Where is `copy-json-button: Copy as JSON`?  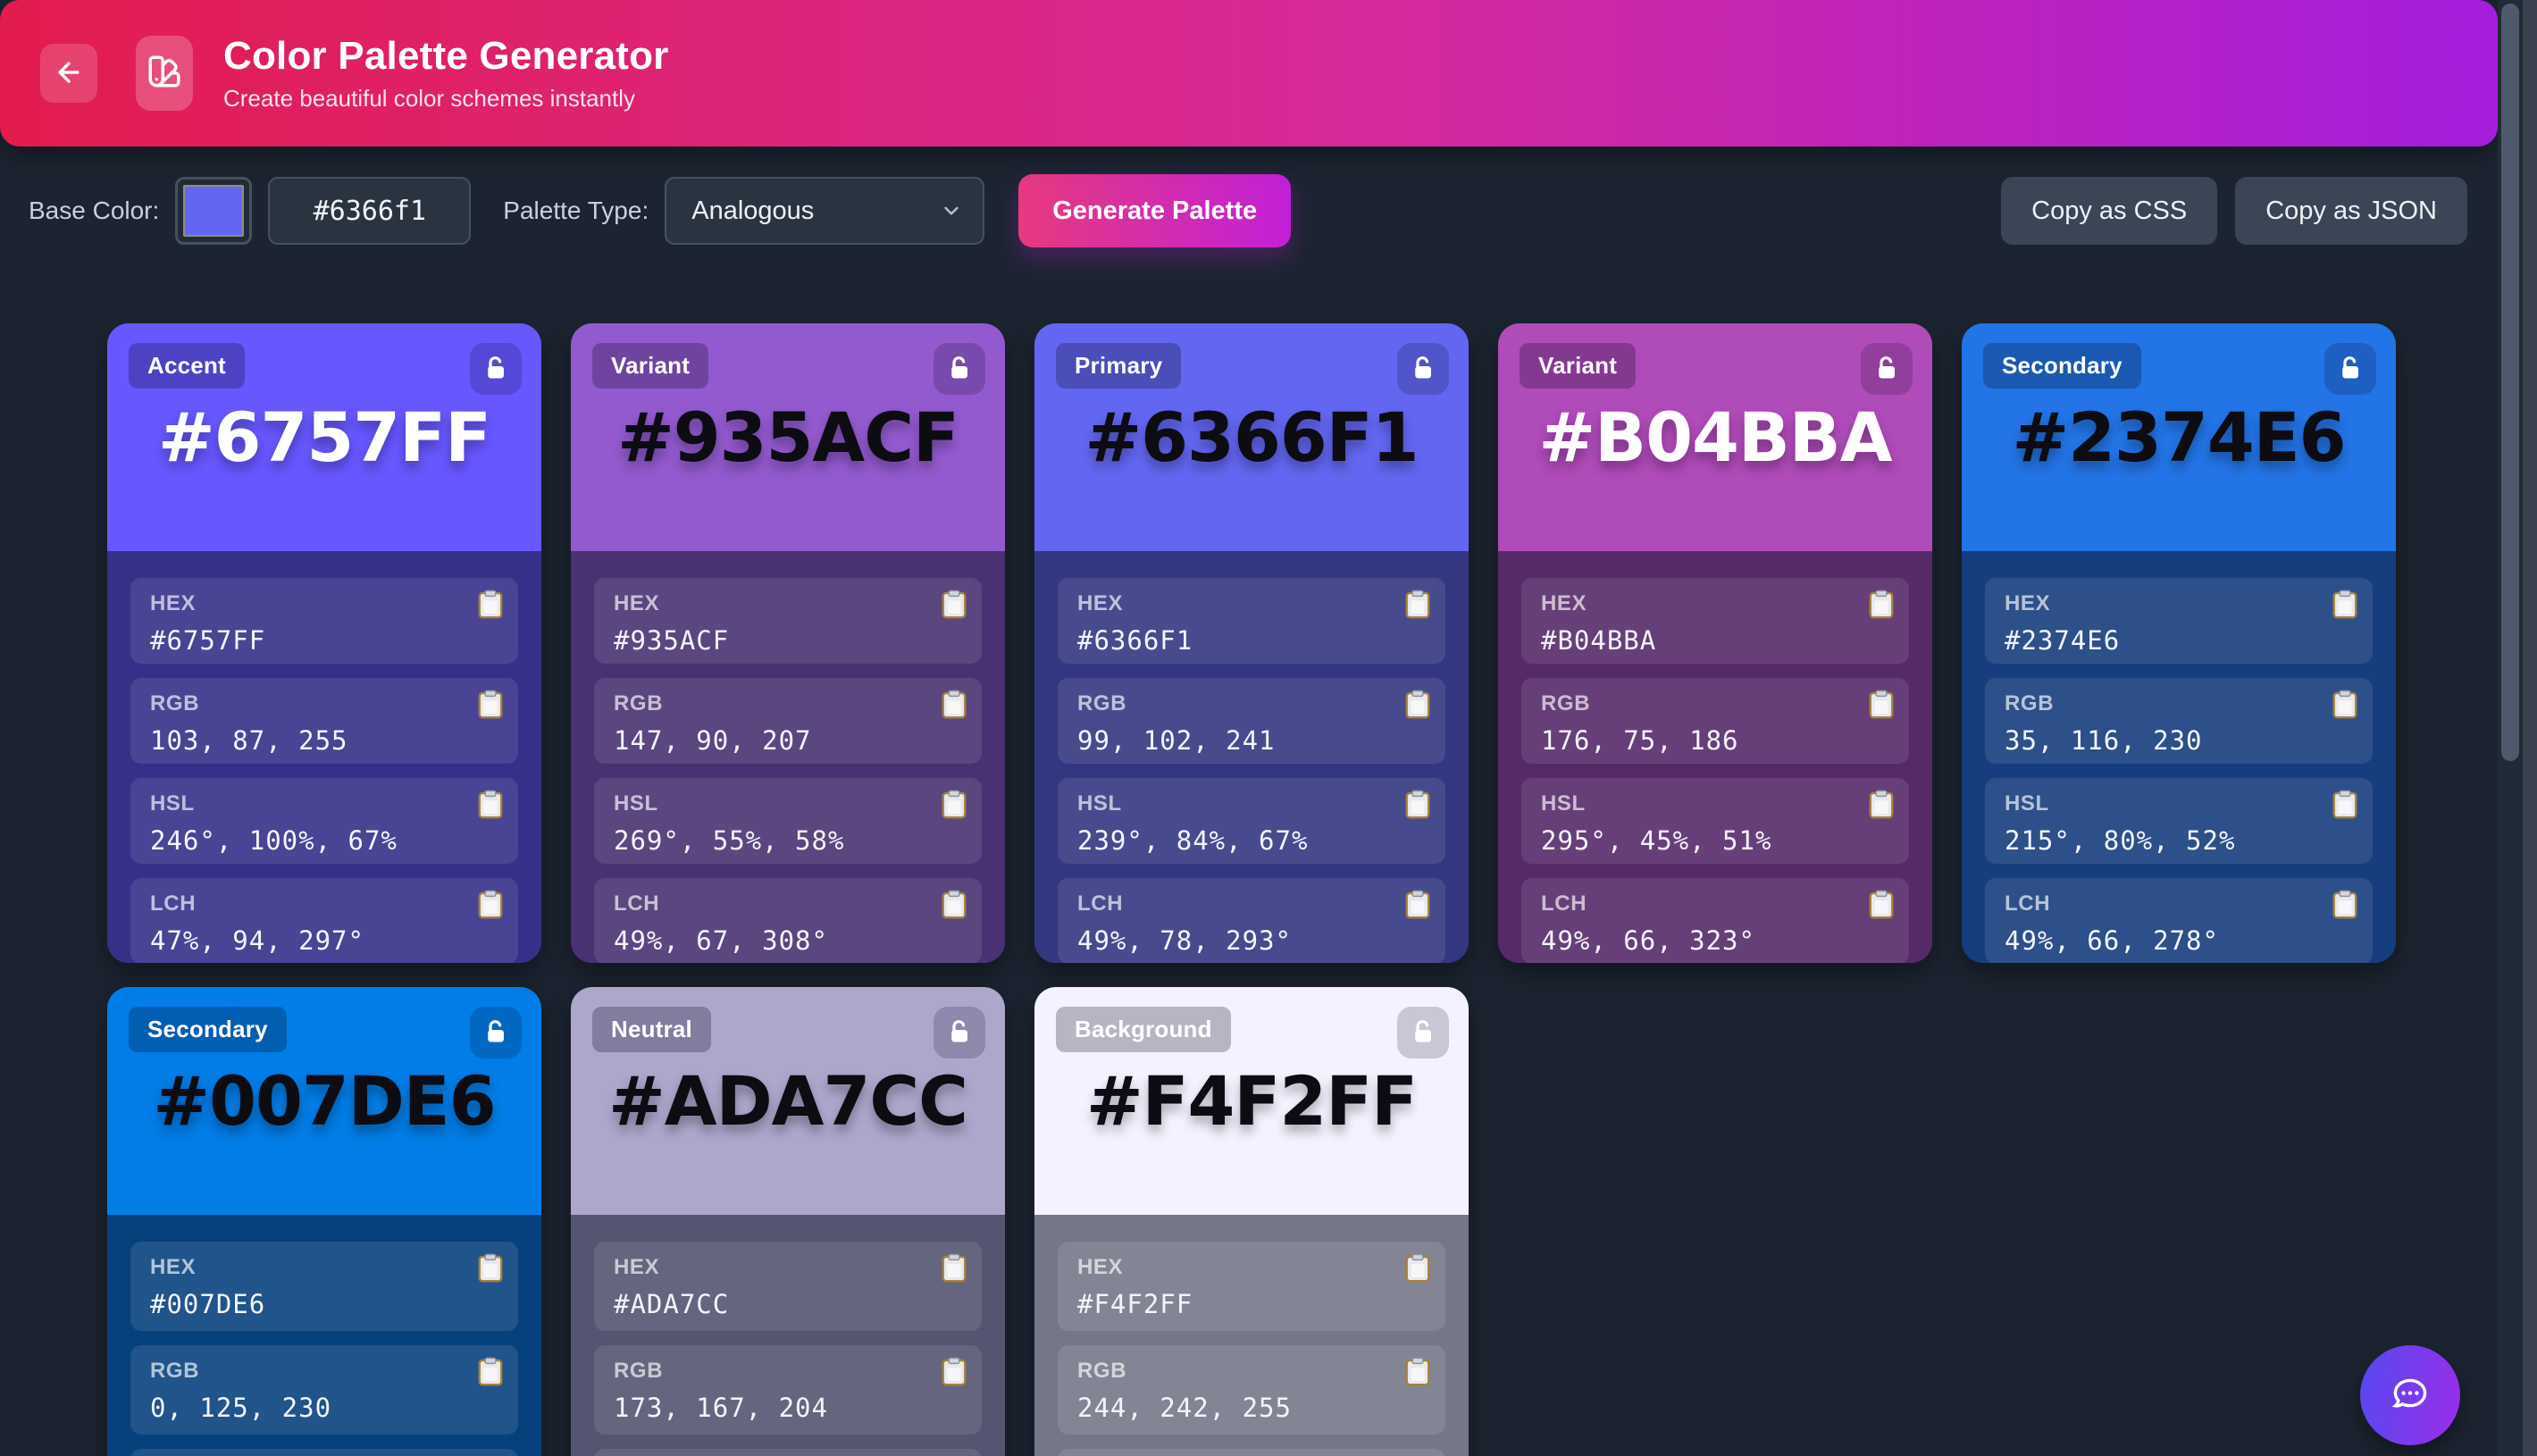
copy-json-button: Copy as JSON is located at coordinates (2351, 211).